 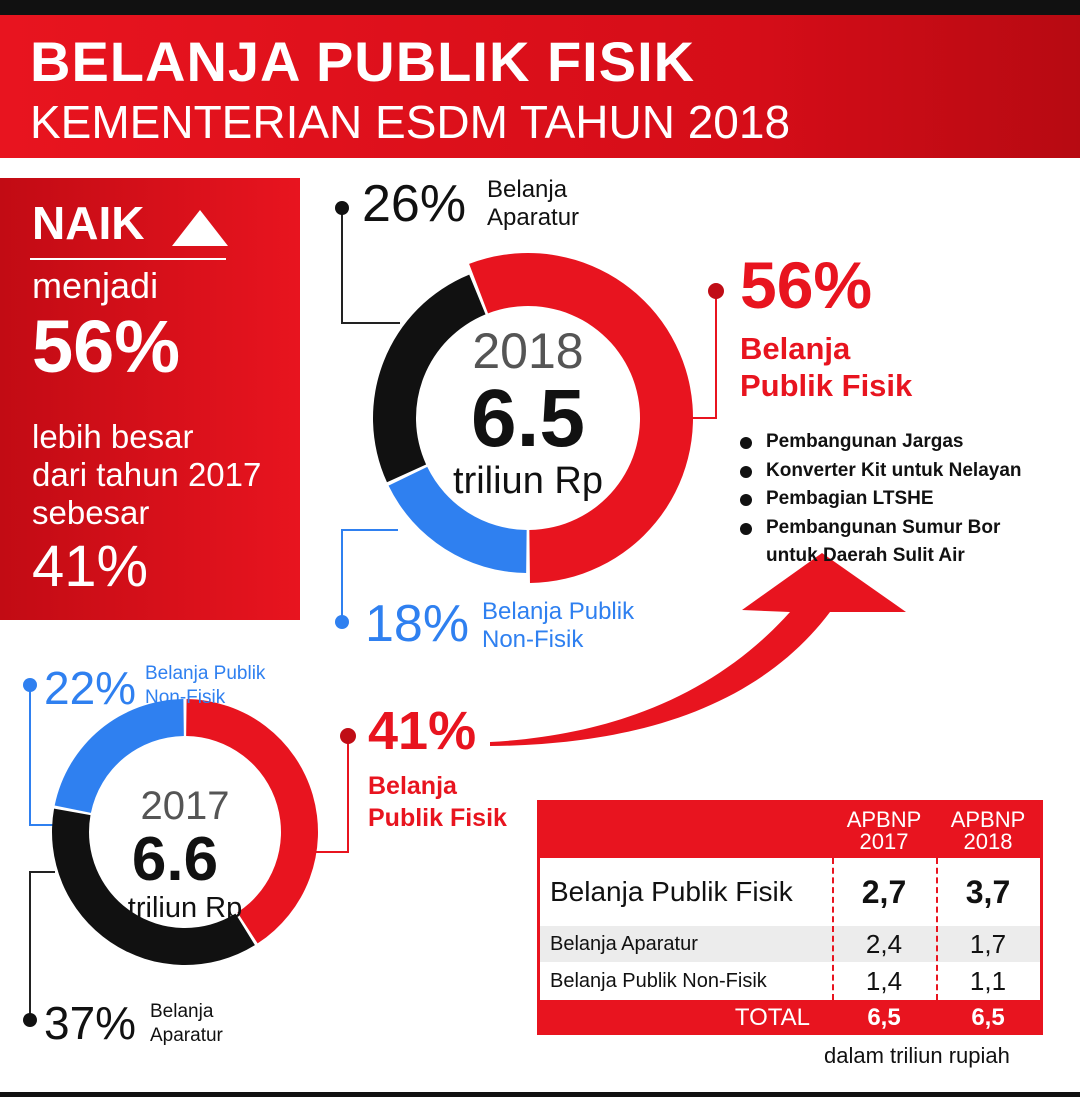 I want to click on table-total-row: TOTAL 6,5 6,5, so click(x=790, y=1017).